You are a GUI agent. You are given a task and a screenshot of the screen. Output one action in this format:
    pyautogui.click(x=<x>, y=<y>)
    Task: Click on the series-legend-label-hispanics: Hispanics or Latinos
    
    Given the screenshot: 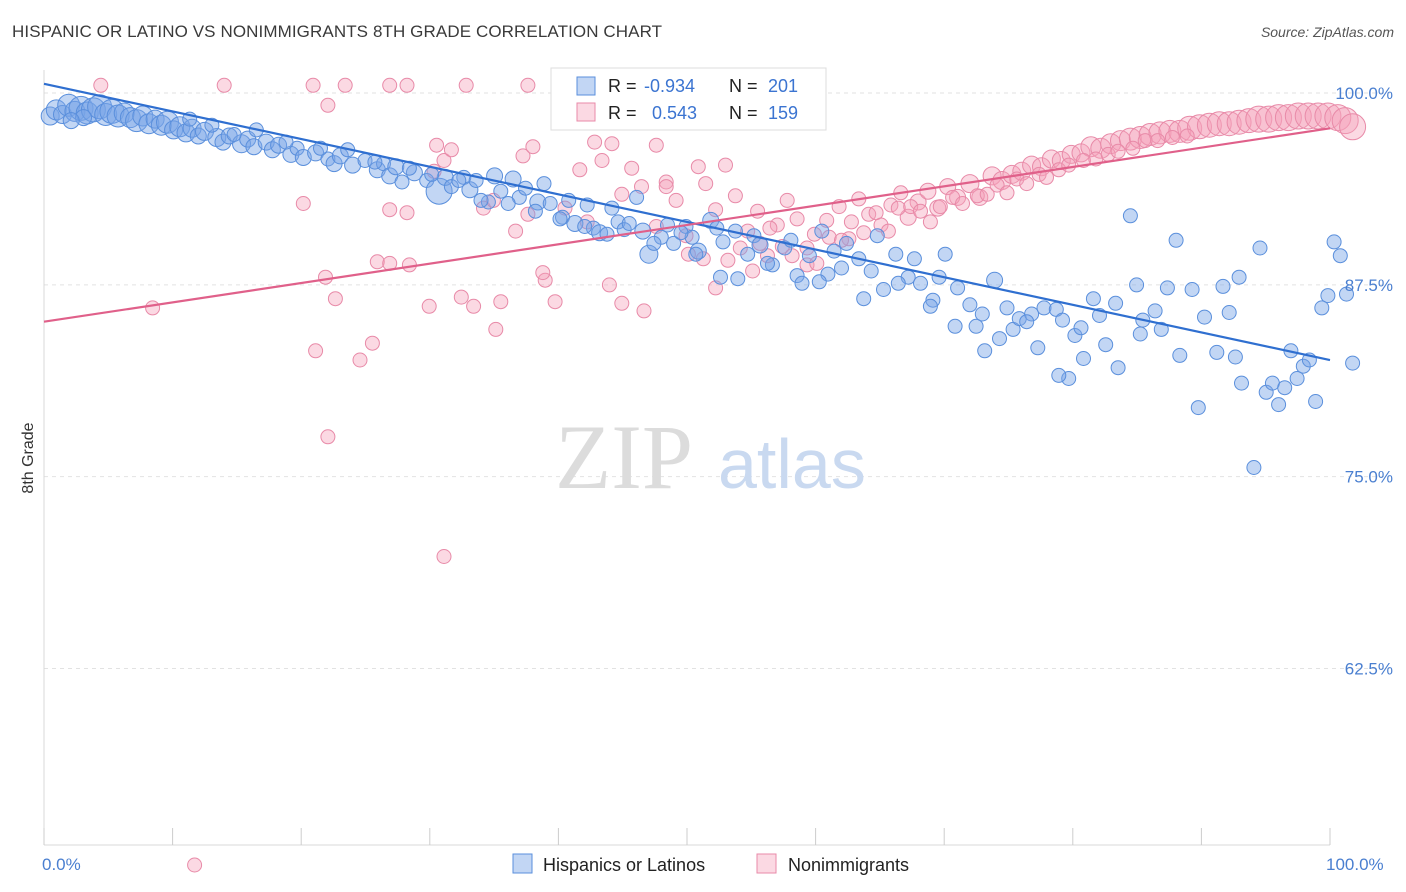 What is the action you would take?
    pyautogui.click(x=624, y=865)
    